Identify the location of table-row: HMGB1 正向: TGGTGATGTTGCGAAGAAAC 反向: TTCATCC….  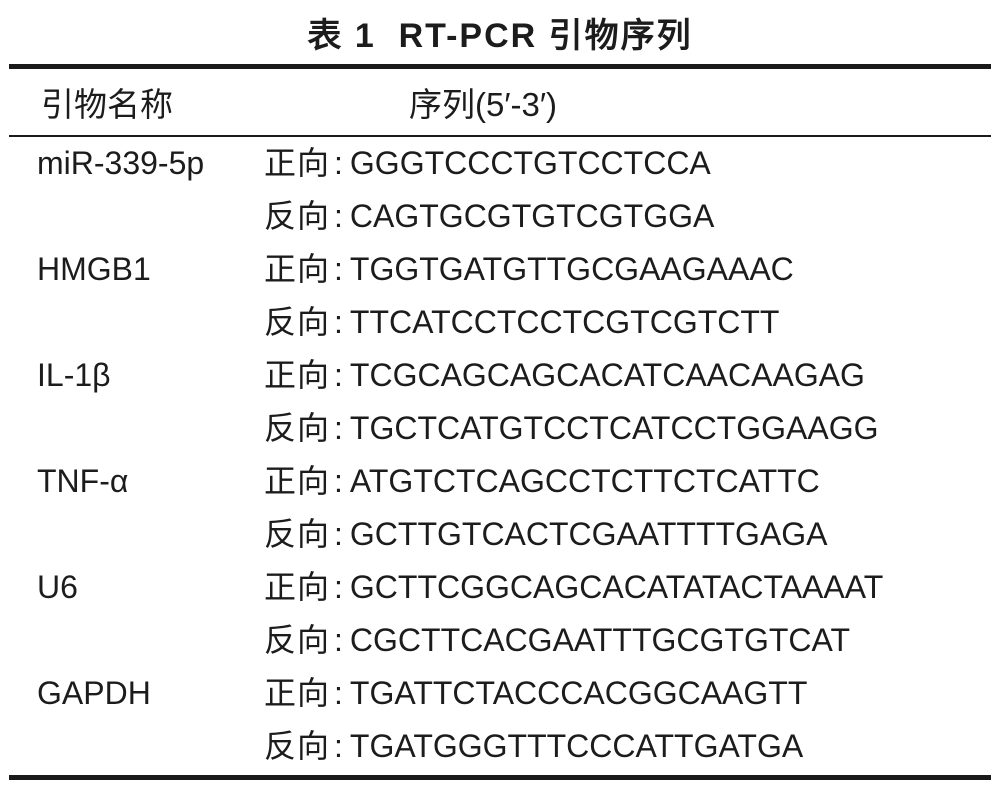
(500, 296).